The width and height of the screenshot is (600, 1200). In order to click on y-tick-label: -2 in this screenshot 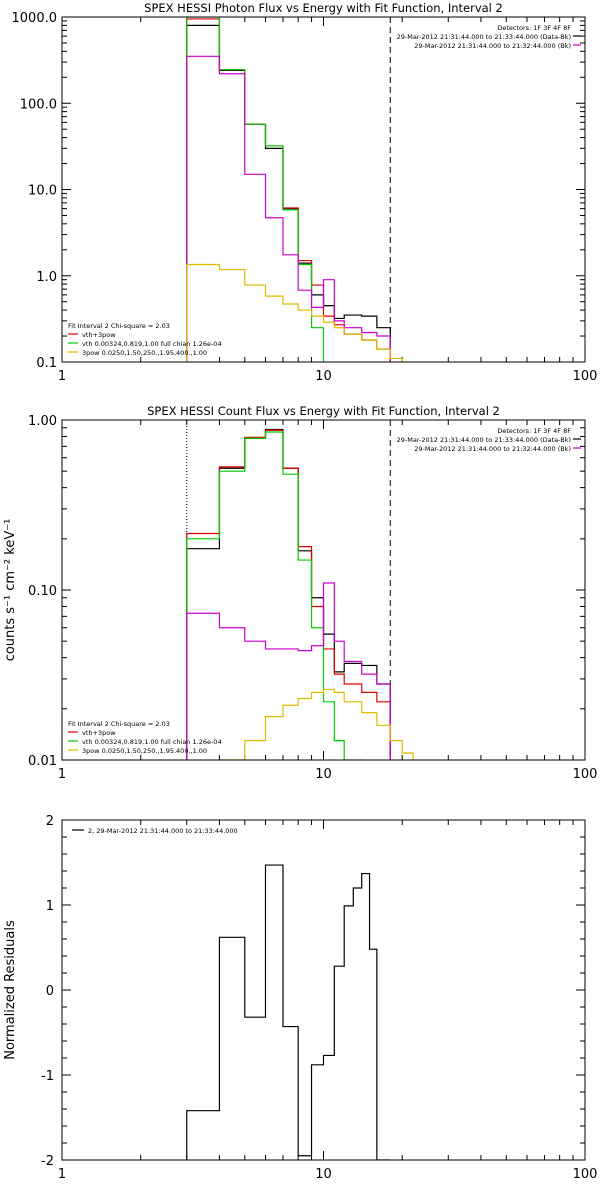, I will do `click(47, 1161)`.